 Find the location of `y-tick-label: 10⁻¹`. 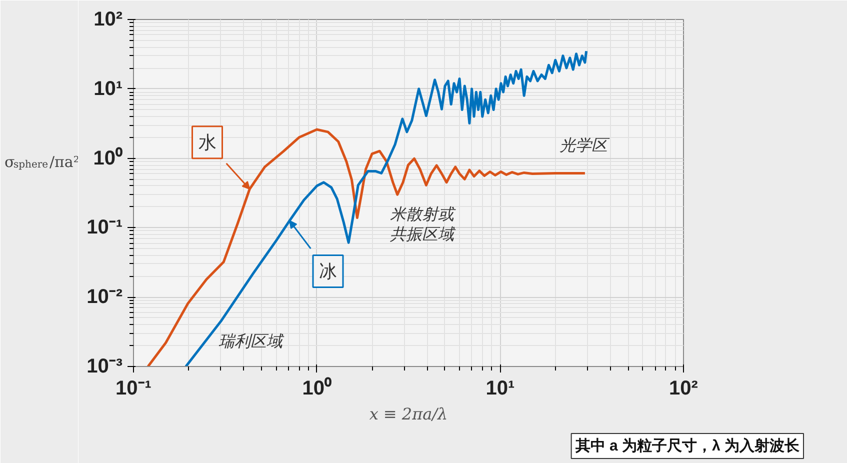

y-tick-label: 10⁻¹ is located at coordinates (104, 227).